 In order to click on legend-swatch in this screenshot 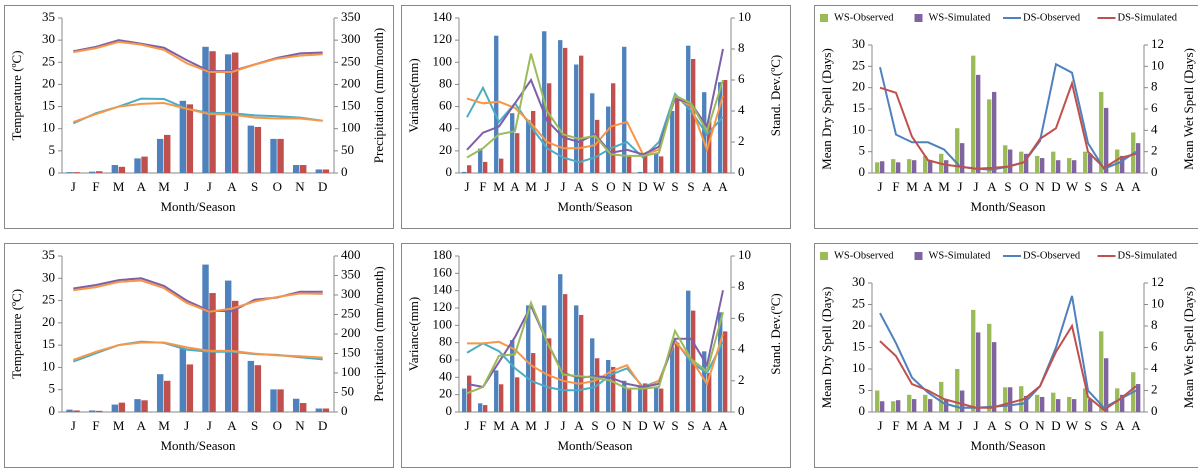, I will do `click(918, 18)`.